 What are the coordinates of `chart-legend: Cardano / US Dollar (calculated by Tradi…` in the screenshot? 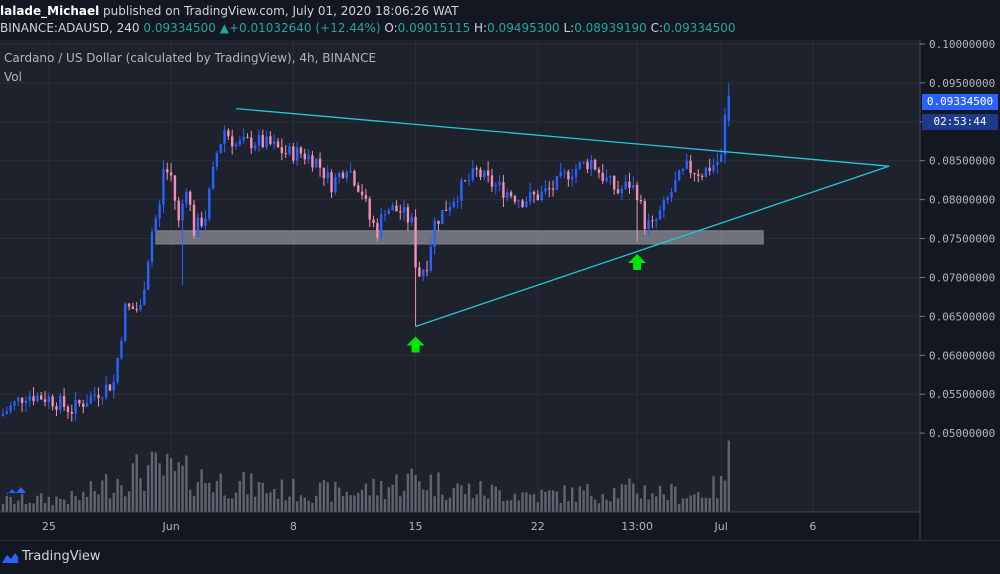 It's located at (190, 70).